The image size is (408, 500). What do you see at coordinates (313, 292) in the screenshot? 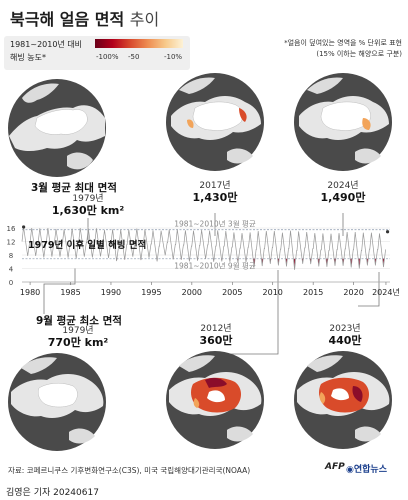
I see `x-tick-label: 2015` at bounding box center [313, 292].